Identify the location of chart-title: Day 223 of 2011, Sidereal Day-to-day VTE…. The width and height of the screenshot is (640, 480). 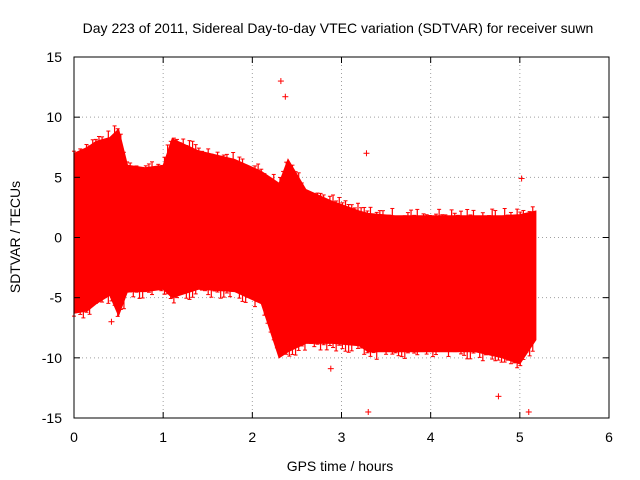
(338, 28).